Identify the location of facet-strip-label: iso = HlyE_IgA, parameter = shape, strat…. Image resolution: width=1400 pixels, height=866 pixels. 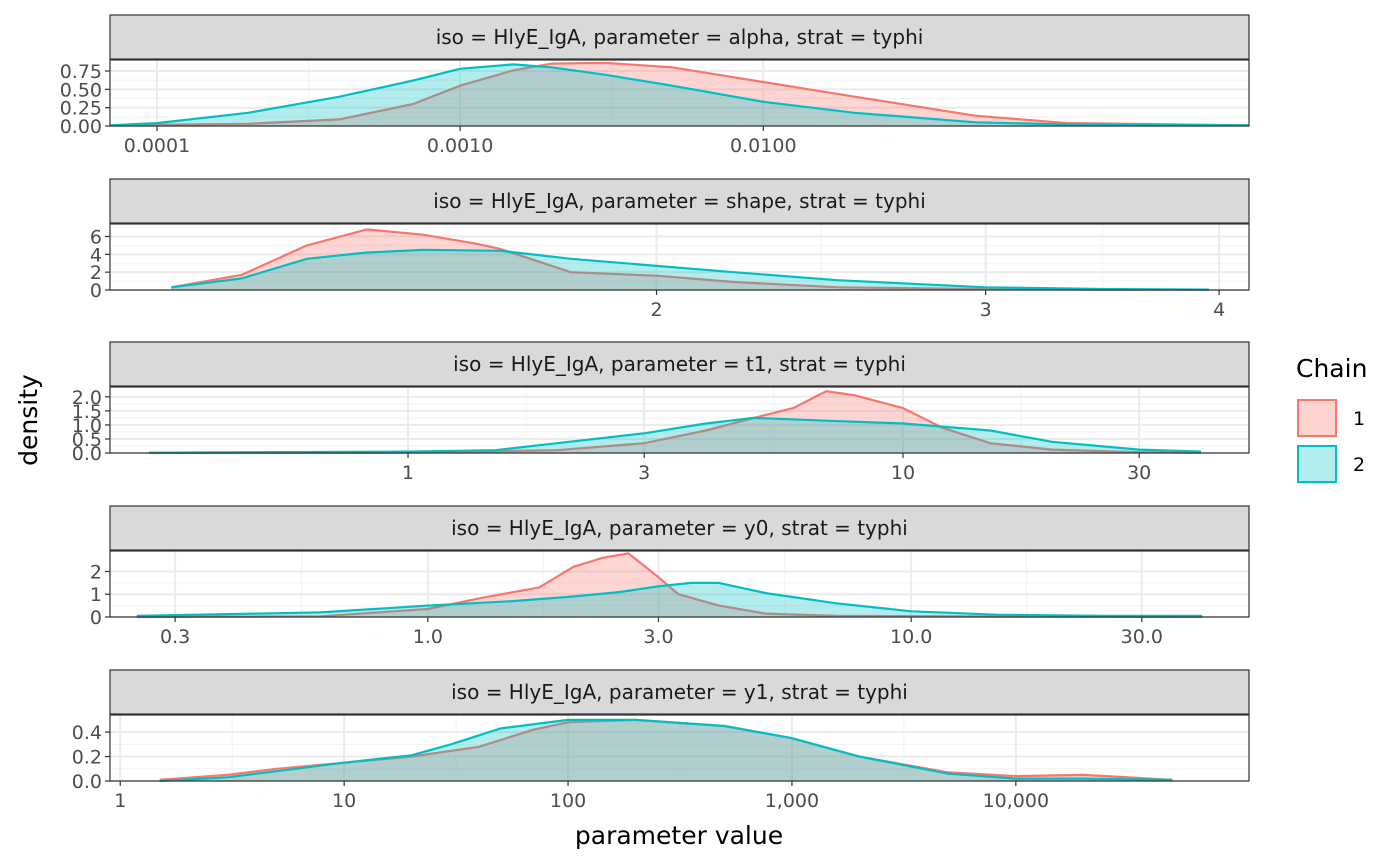
(679, 201).